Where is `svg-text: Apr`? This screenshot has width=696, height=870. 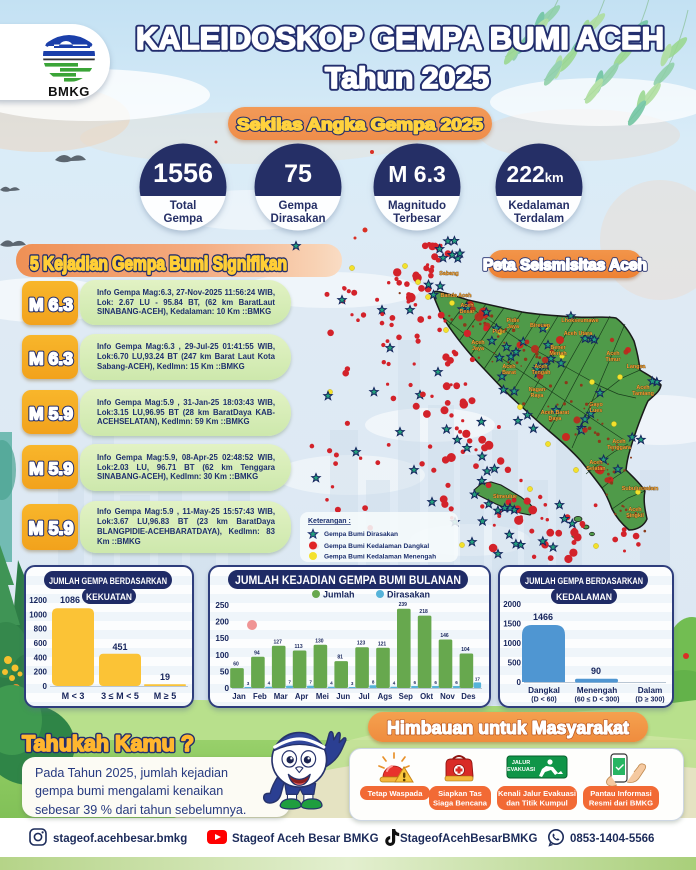 svg-text: Apr is located at coordinates (301, 696).